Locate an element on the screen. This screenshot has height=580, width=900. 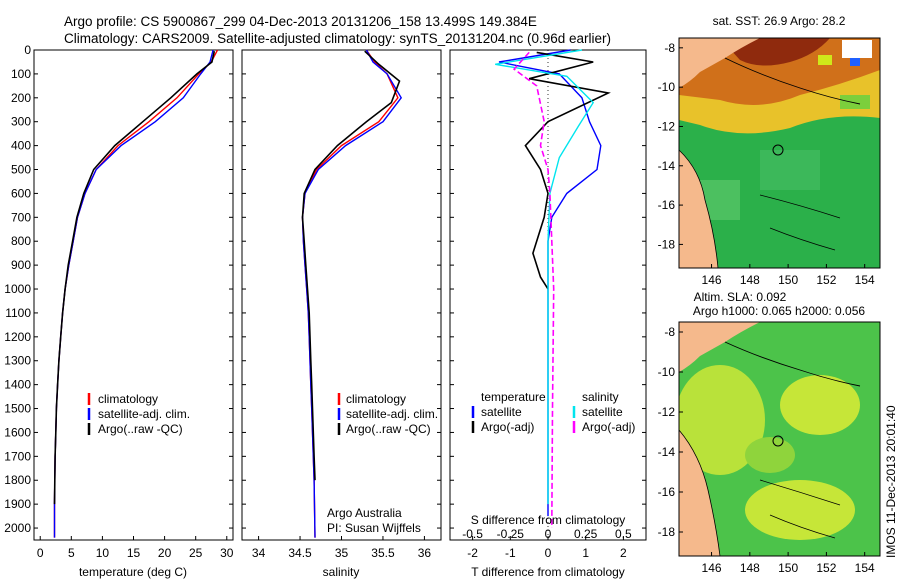
sst-map-frame is located at coordinates (779, 153).